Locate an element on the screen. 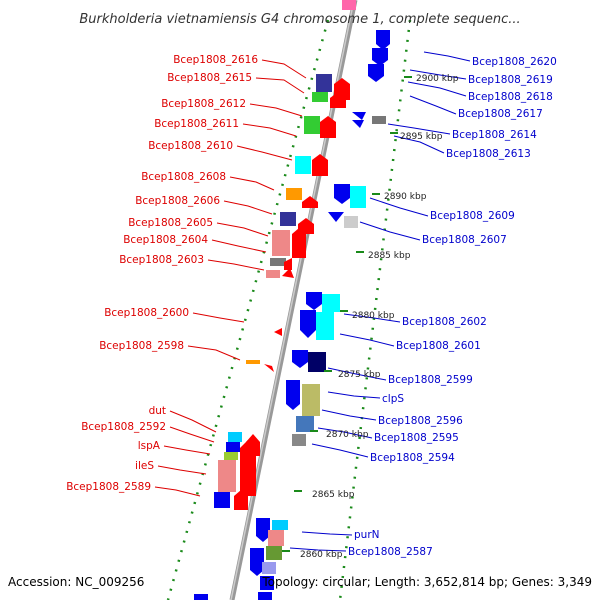 This screenshot has height=600, width=600. gene-label: purN is located at coordinates (367, 535).